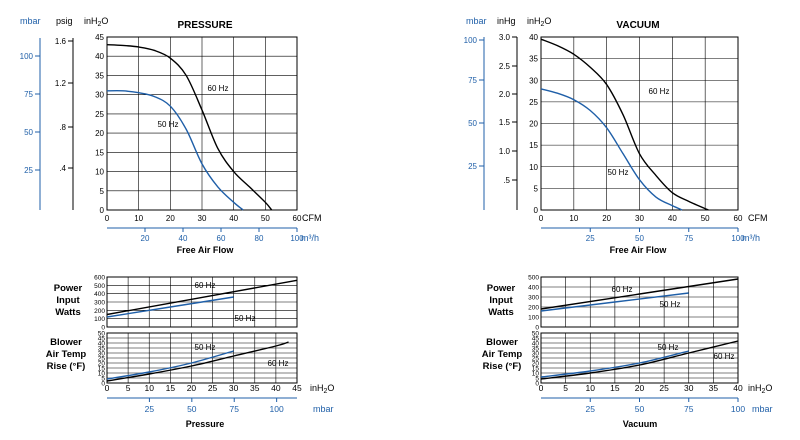 Image resolution: width=800 pixels, height=440 pixels. Describe the element at coordinates (233, 218) in the screenshot. I see `pressure-xtick-cfm: 40` at that location.